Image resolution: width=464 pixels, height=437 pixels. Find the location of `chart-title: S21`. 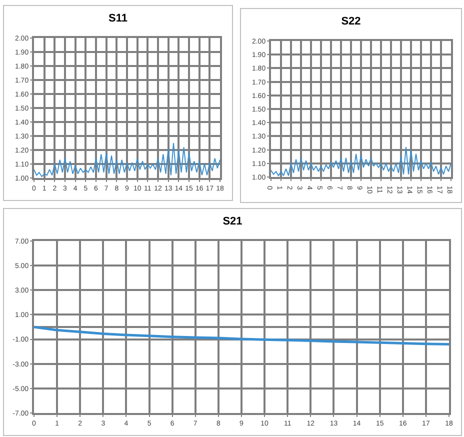

chart-title: S21 is located at coordinates (232, 222).